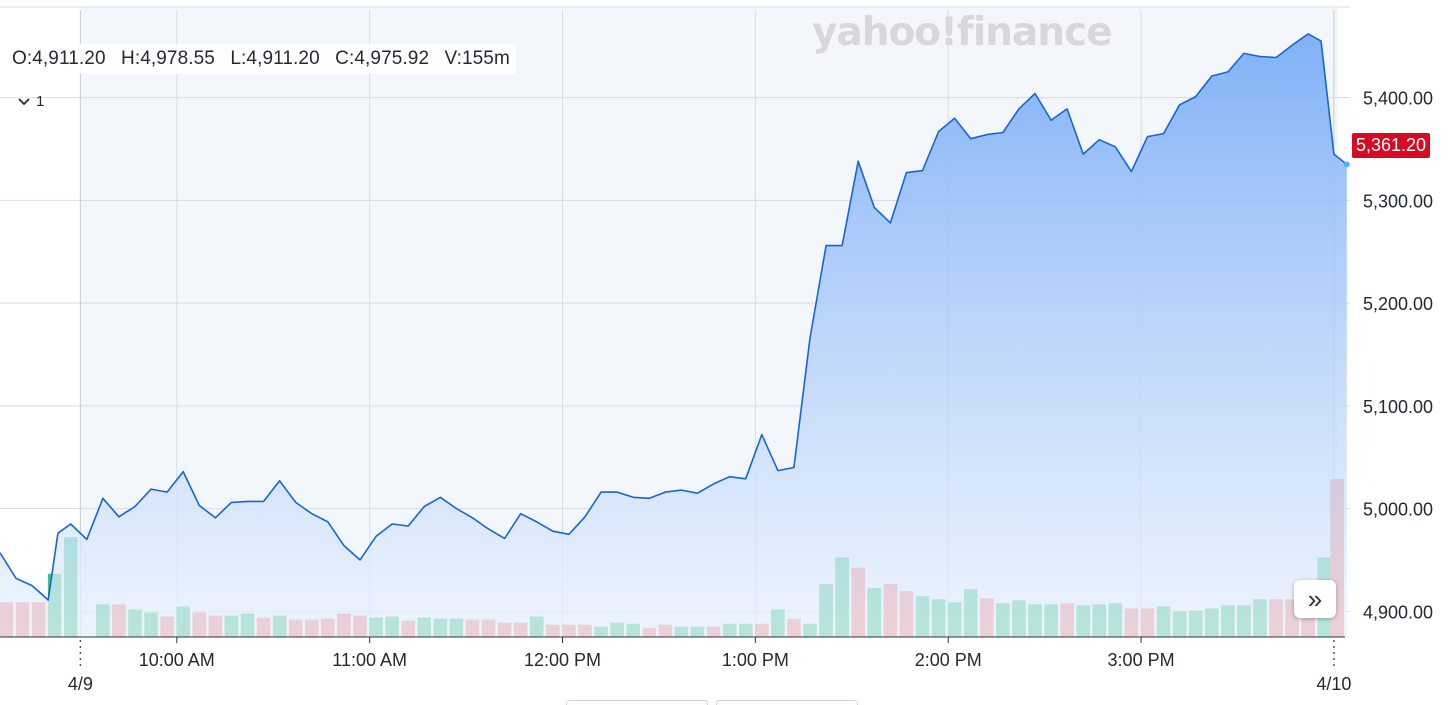 This screenshot has height=705, width=1456. I want to click on x-tick-label: 11:00 AM, so click(369, 660).